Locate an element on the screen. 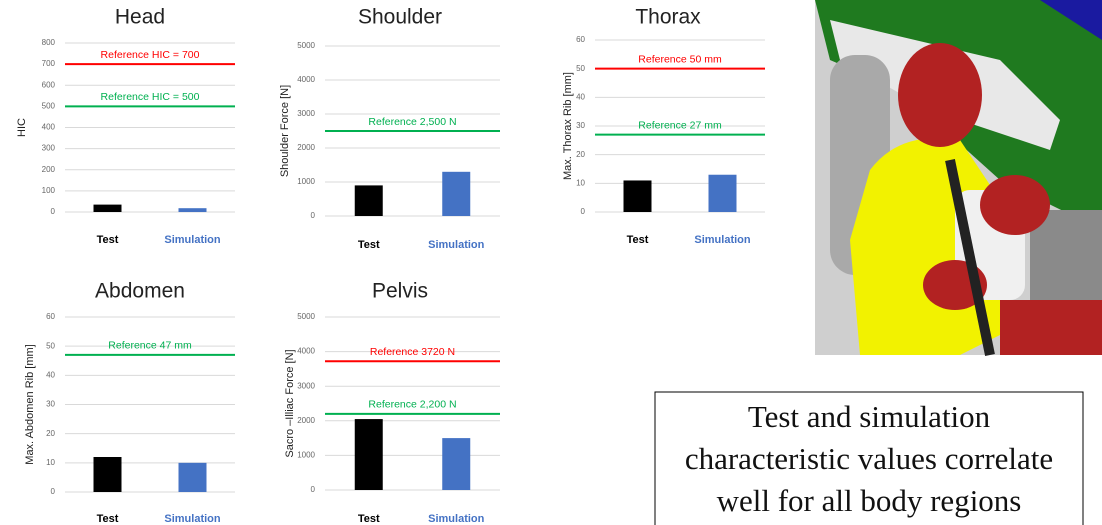  y-axis-label: HIC is located at coordinates (22, 127).